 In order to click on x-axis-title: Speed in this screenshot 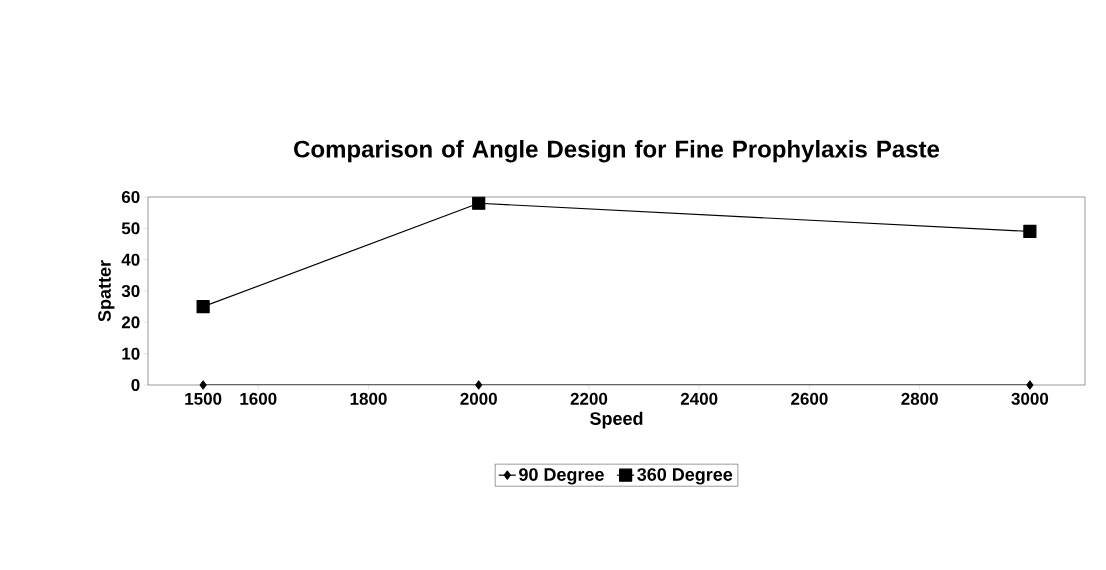, I will do `click(616, 420)`.